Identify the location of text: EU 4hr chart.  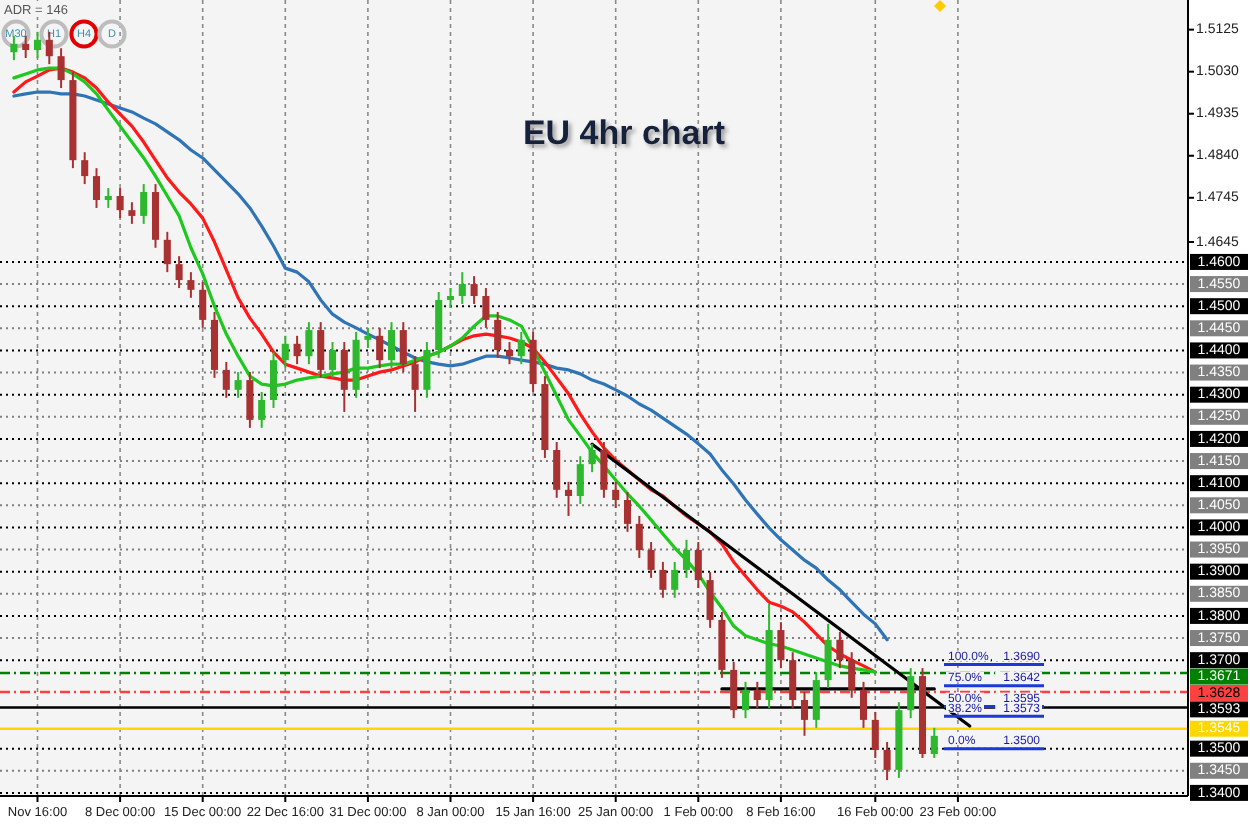
(624, 133).